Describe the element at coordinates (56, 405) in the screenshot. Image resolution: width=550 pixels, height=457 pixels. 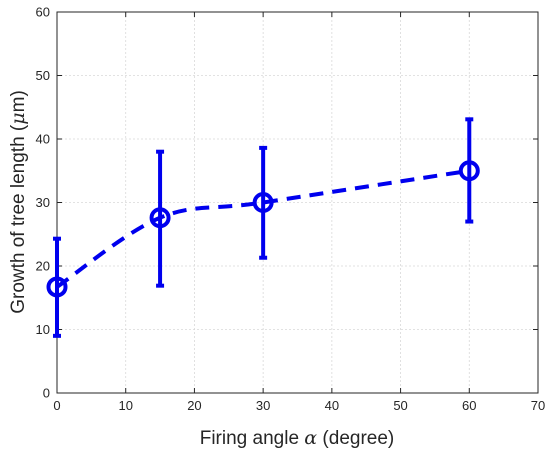
I see `x-tick-label: 0` at that location.